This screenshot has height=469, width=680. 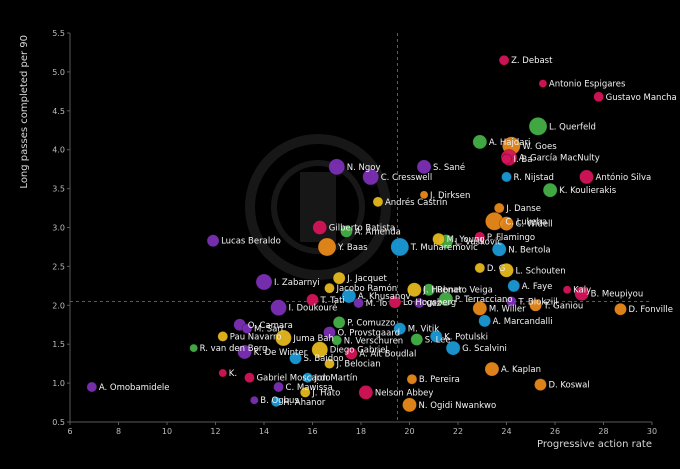 What do you see at coordinates (523, 160) in the screenshot?
I see `point-label: I. Ba` at bounding box center [523, 160].